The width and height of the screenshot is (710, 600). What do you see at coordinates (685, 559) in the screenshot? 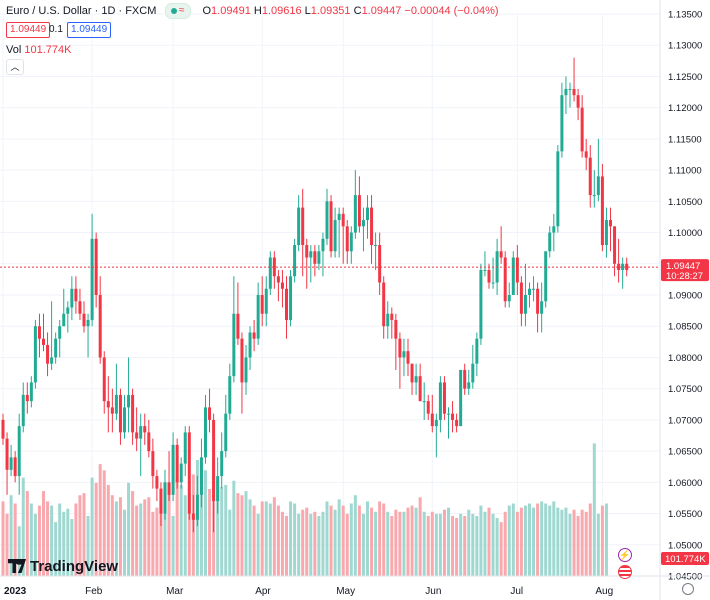
I see `volume-tag: 101.774K` at bounding box center [685, 559].